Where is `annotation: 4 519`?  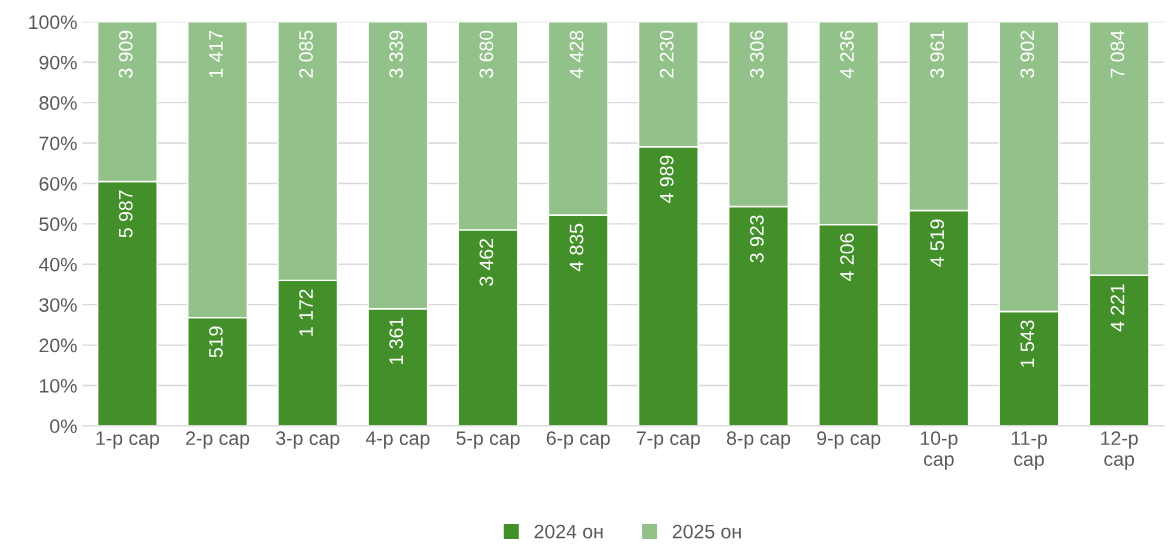
annotation: 4 519 is located at coordinates (937, 243).